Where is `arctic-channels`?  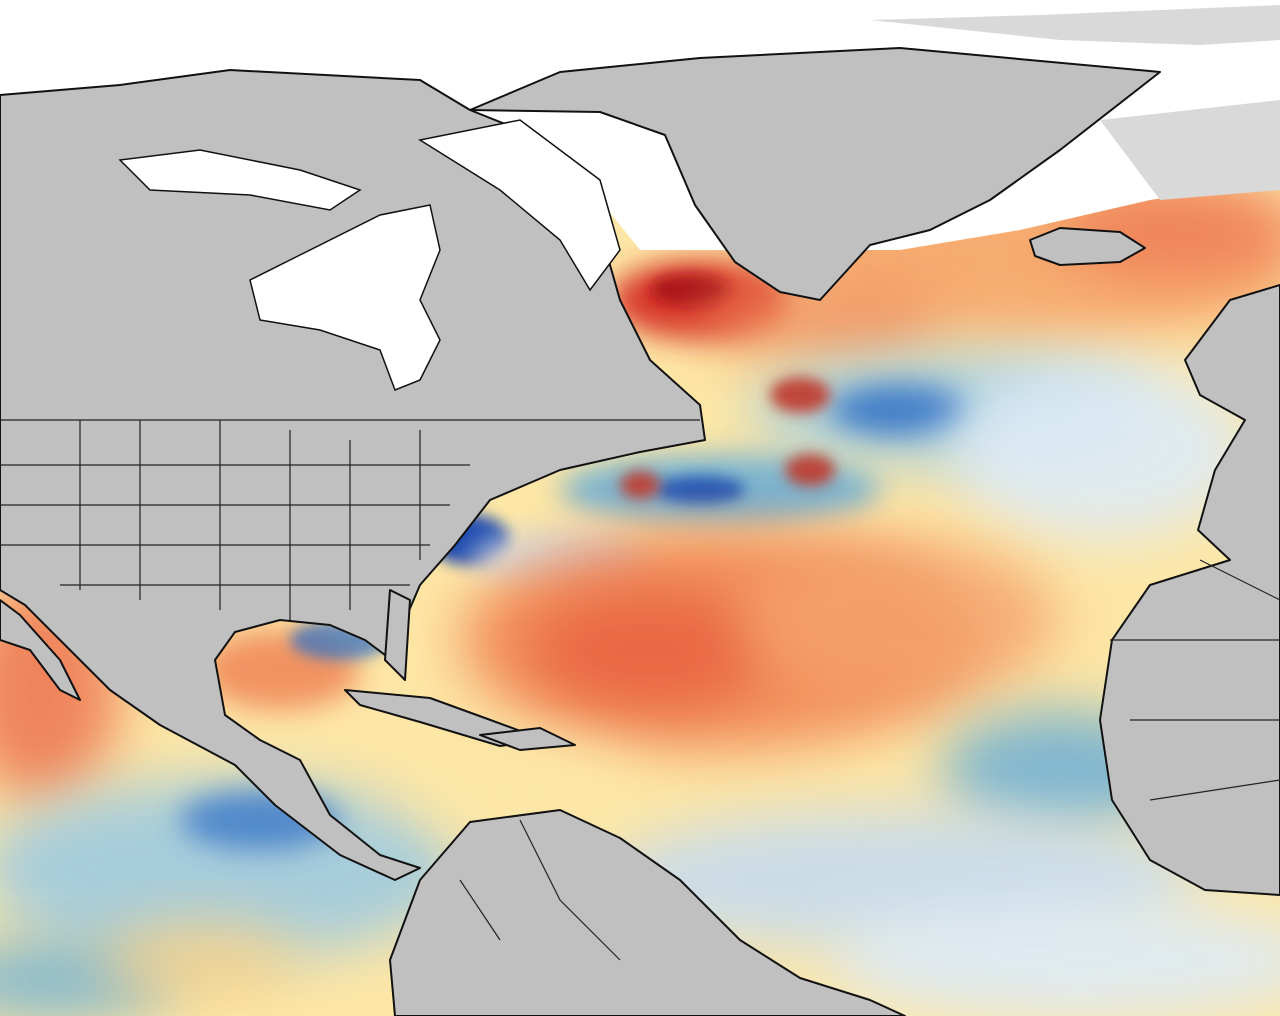 arctic-channels is located at coordinates (369, 205).